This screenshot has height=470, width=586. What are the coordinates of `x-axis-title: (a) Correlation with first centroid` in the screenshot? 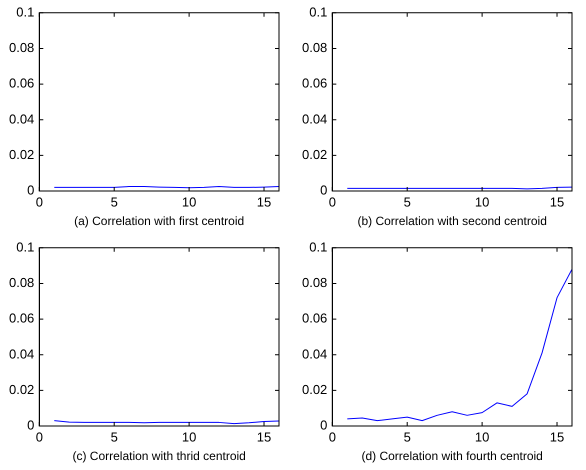 It's located at (159, 221).